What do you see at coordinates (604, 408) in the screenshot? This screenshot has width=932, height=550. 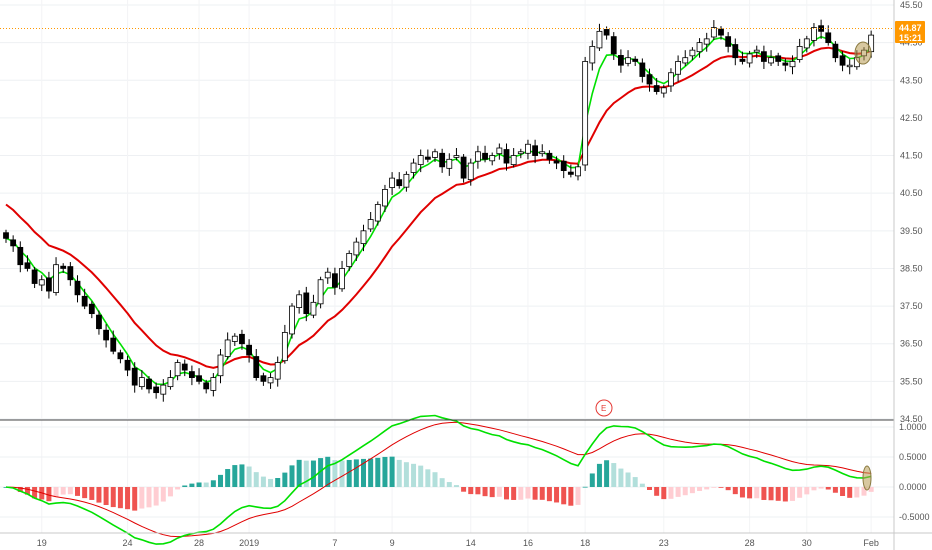 I see `earnings-marker` at bounding box center [604, 408].